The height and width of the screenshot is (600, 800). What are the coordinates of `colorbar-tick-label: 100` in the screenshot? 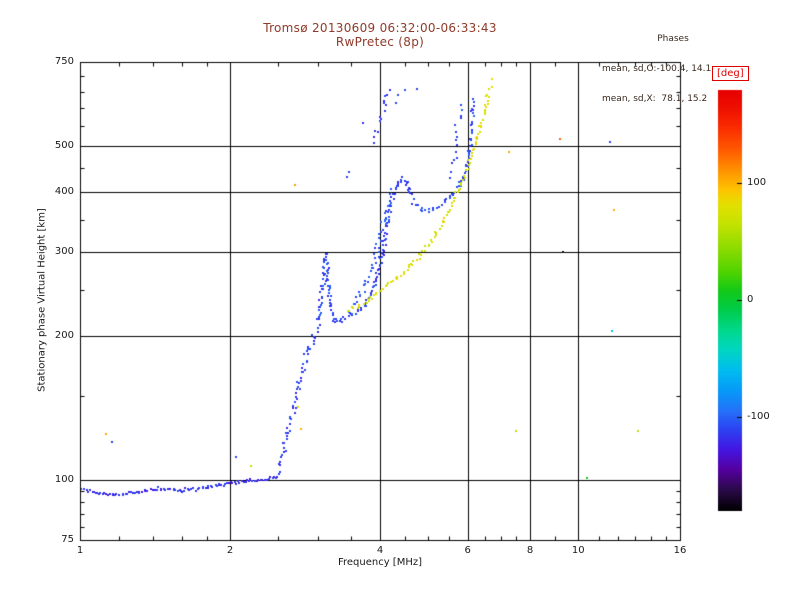 It's located at (757, 183).